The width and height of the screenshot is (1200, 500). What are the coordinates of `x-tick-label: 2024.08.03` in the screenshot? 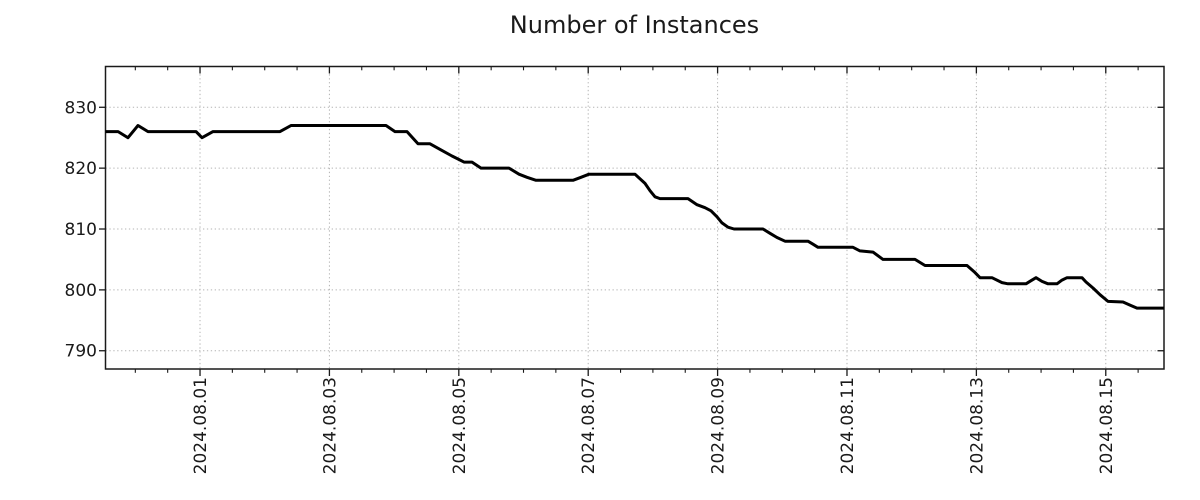 It's located at (330, 425).